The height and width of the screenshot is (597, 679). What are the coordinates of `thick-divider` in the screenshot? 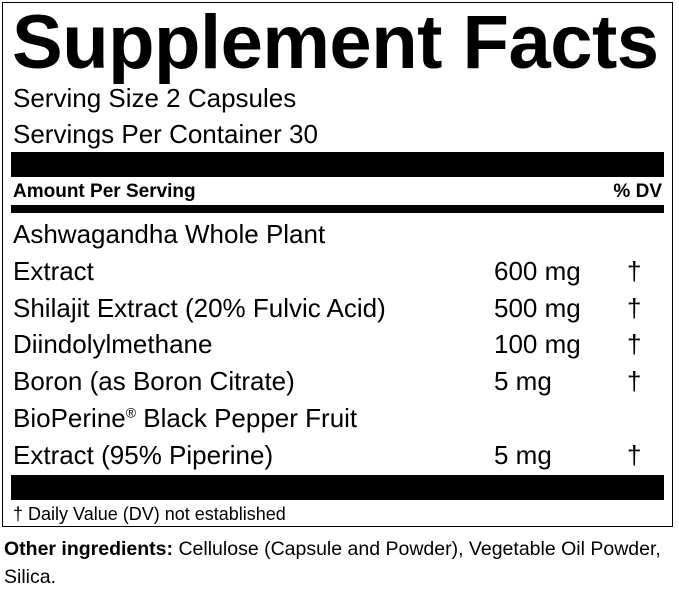 It's located at (337, 164).